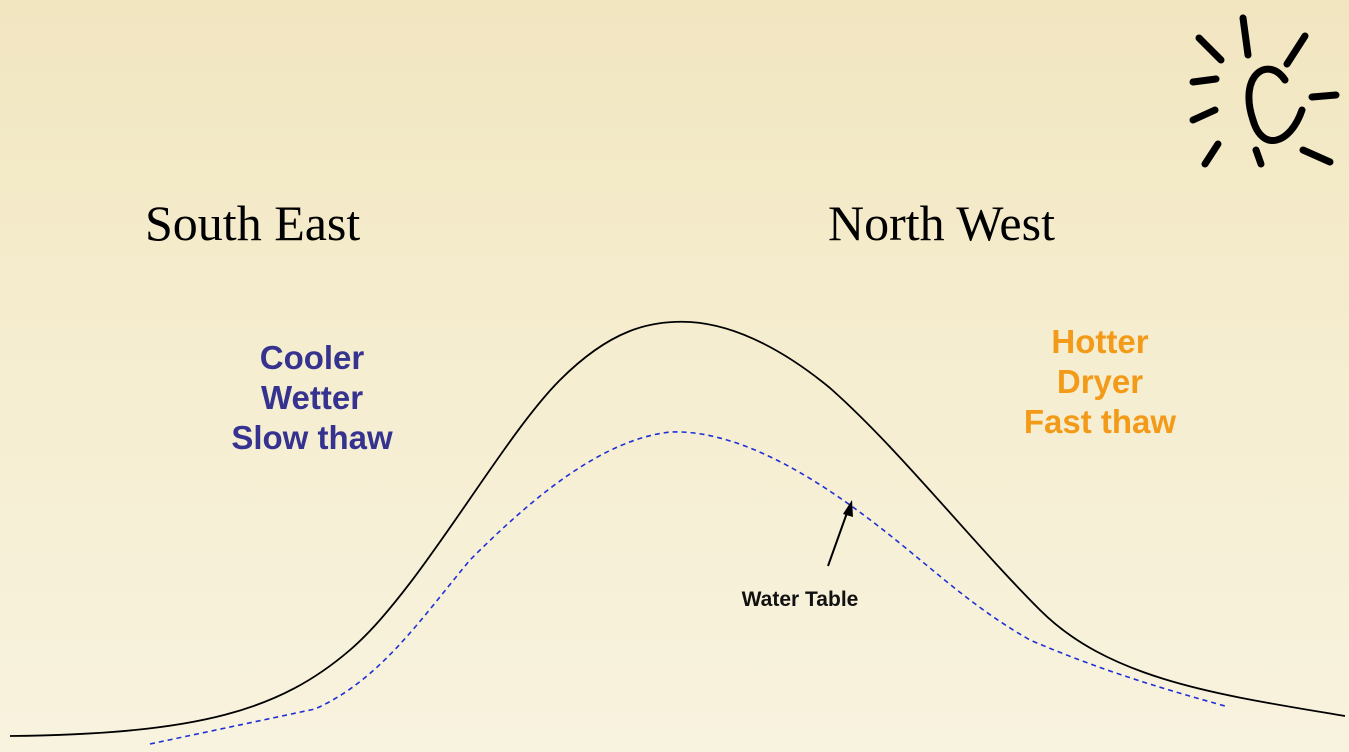 The width and height of the screenshot is (1349, 752). I want to click on water-table-arrow, so click(840, 533).